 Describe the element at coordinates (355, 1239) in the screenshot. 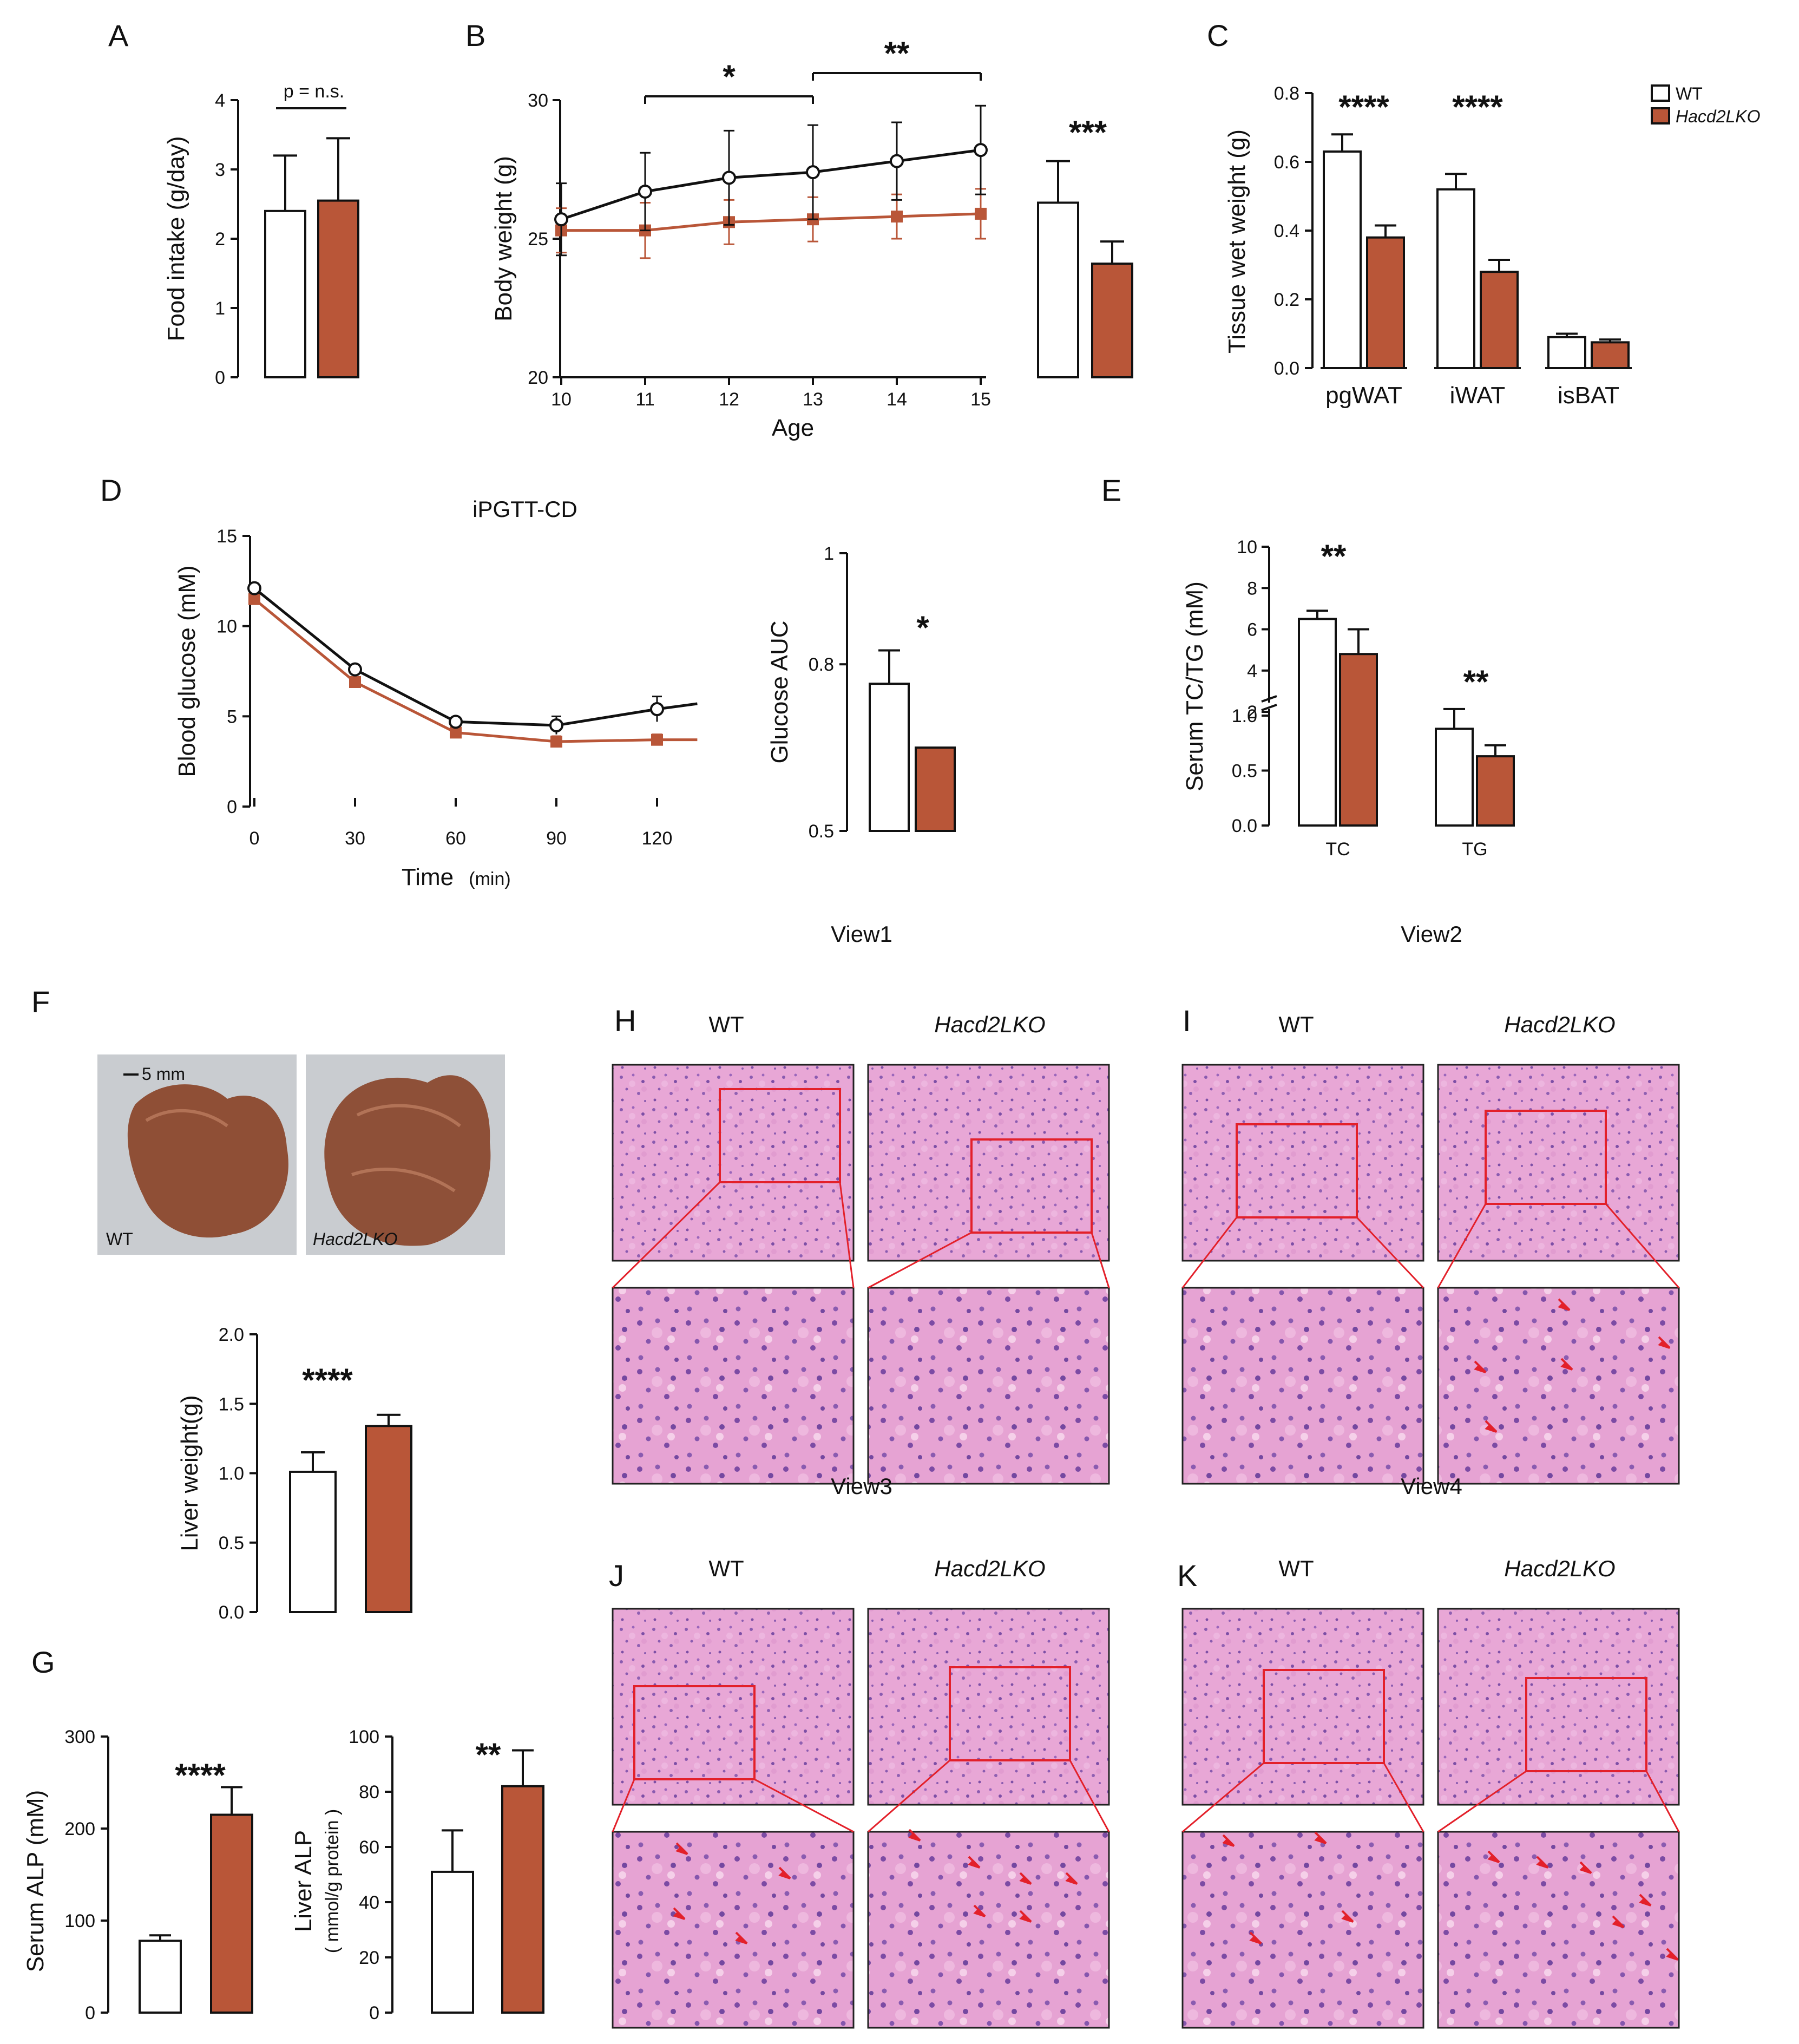

I see `photo-label-ko: Hacd2LKO` at that location.